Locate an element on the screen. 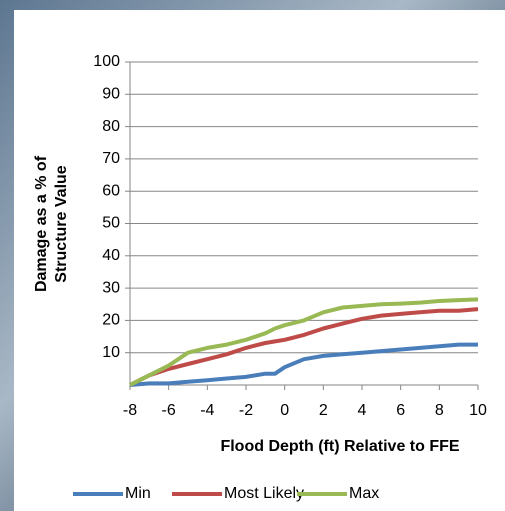 This screenshot has height=511, width=505. x-tick-label: -8 is located at coordinates (130, 410).